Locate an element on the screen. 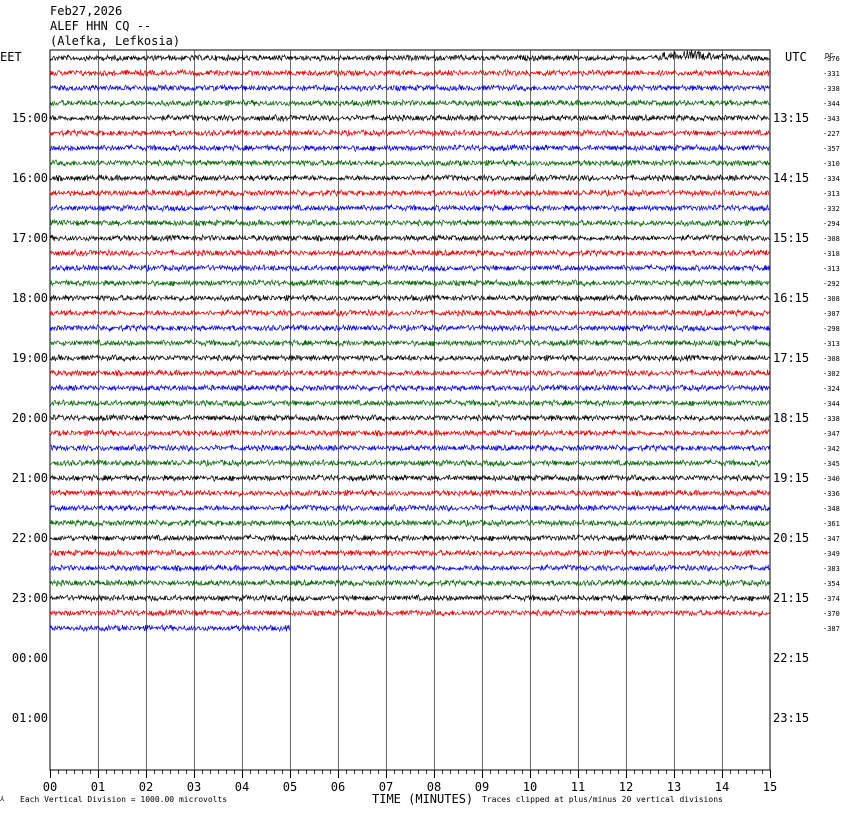 This screenshot has height=814, width=850. dc-offset-label: -227 is located at coordinates (831, 134).